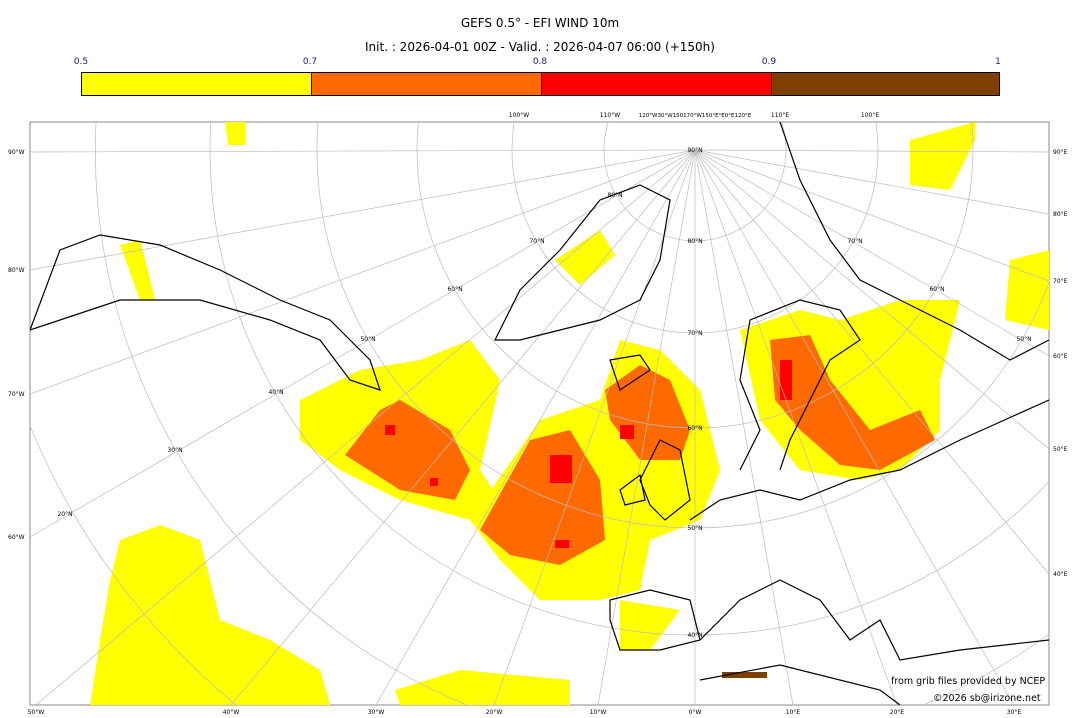 The image size is (1080, 718). What do you see at coordinates (174, 450) in the screenshot?
I see `lat-label: 30°N` at bounding box center [174, 450].